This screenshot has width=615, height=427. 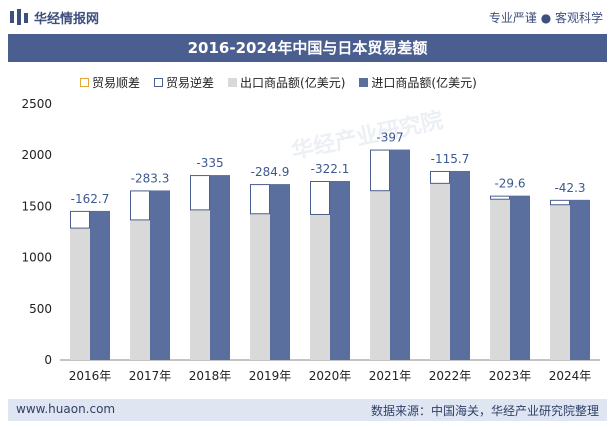 I want to click on y-tick-label: 1000, so click(x=36, y=258).